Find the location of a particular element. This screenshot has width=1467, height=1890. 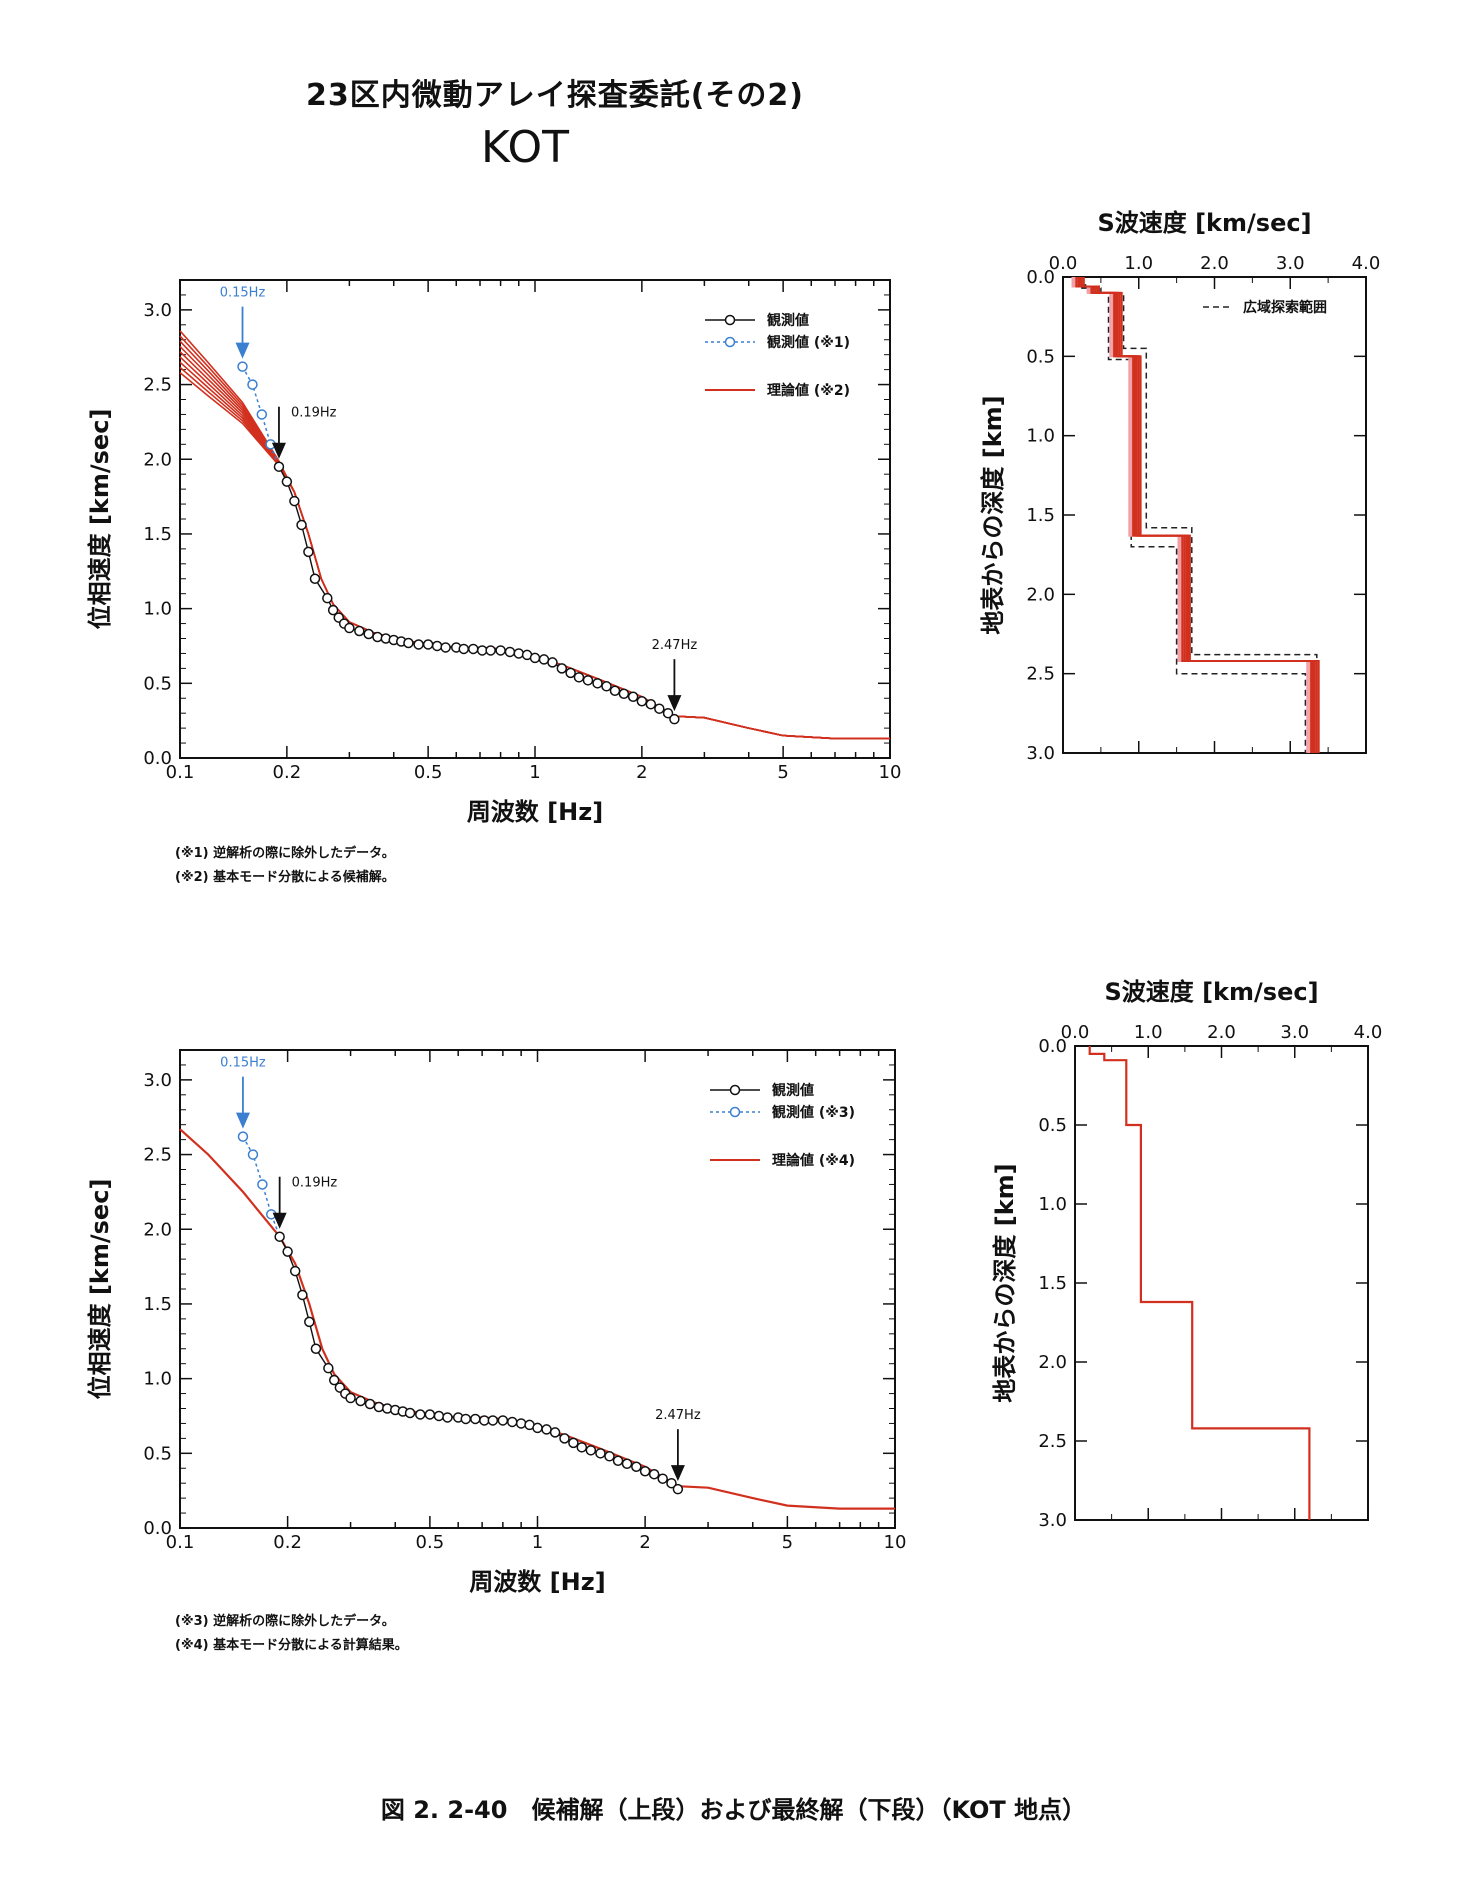

disp0-excluded-line is located at coordinates (260, 416).